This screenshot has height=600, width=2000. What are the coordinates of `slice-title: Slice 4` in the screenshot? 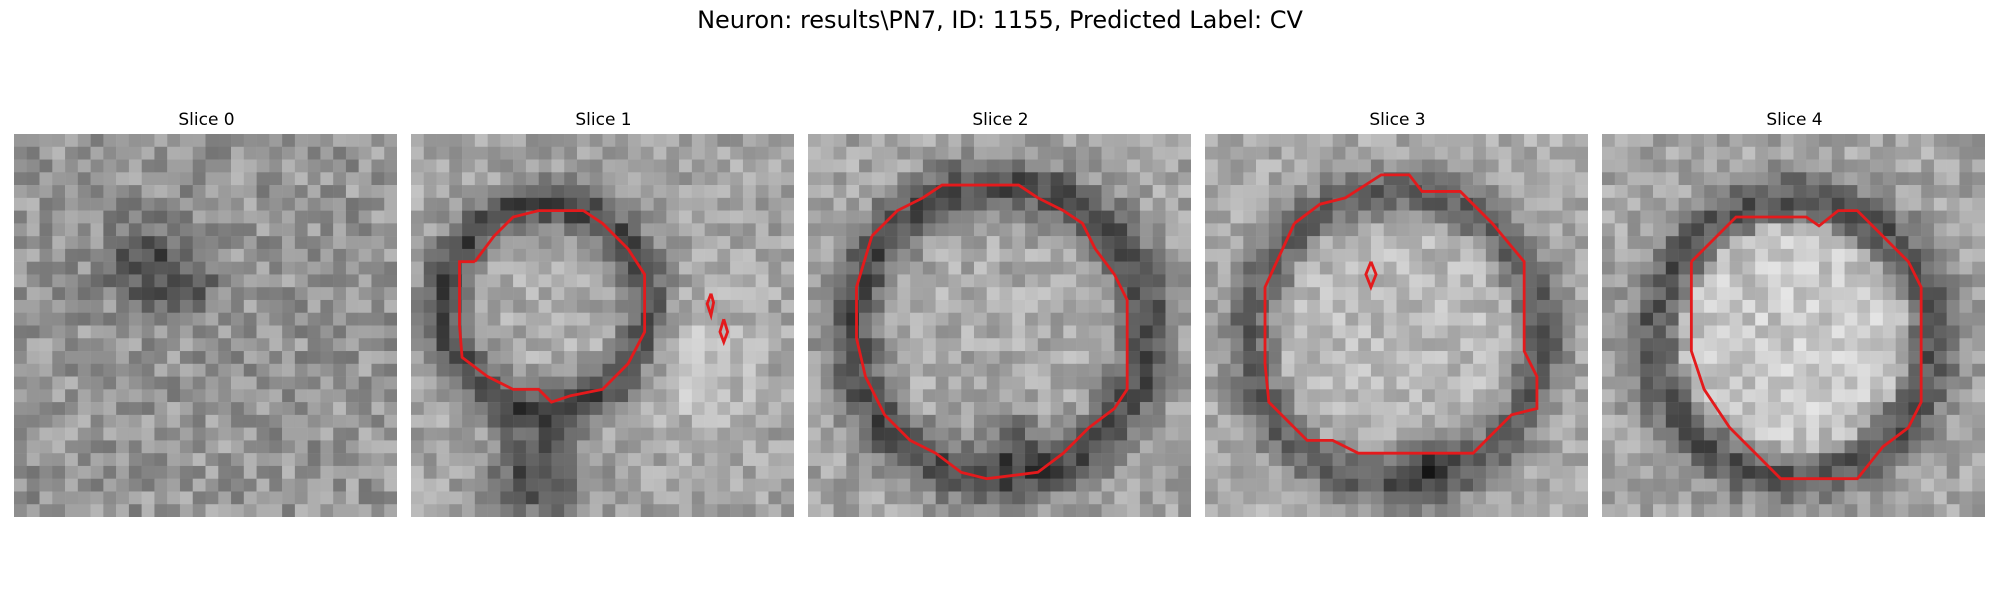 It's located at (1794, 120).